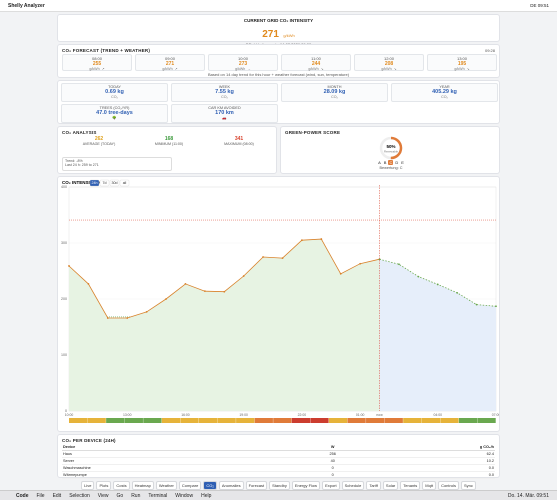  I want to click on forecast-time: 09:00, so click(169, 58).